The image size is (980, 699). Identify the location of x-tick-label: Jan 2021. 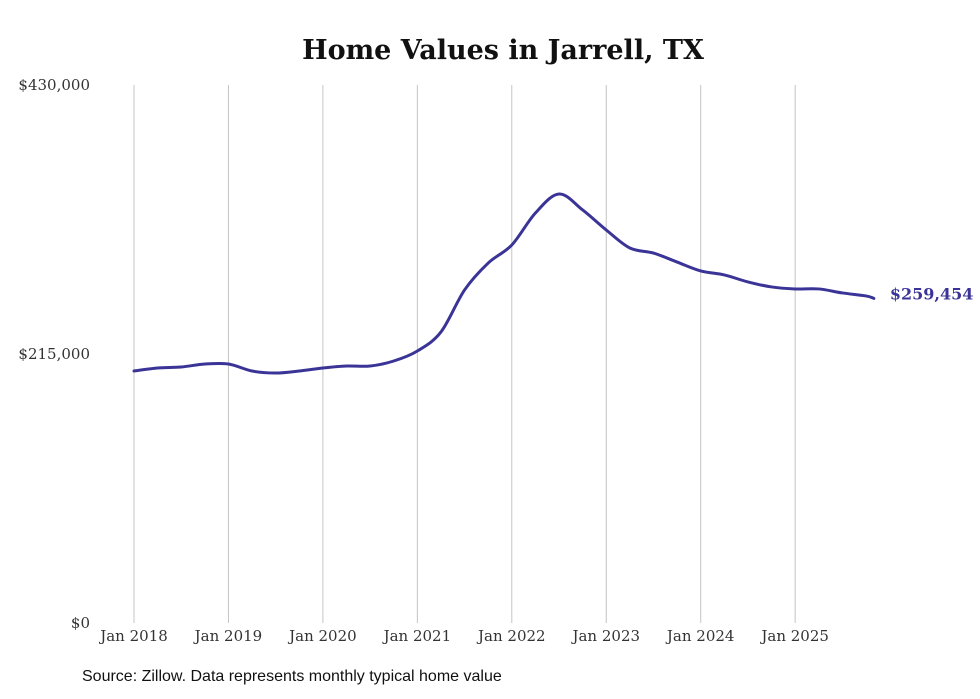
(417, 636).